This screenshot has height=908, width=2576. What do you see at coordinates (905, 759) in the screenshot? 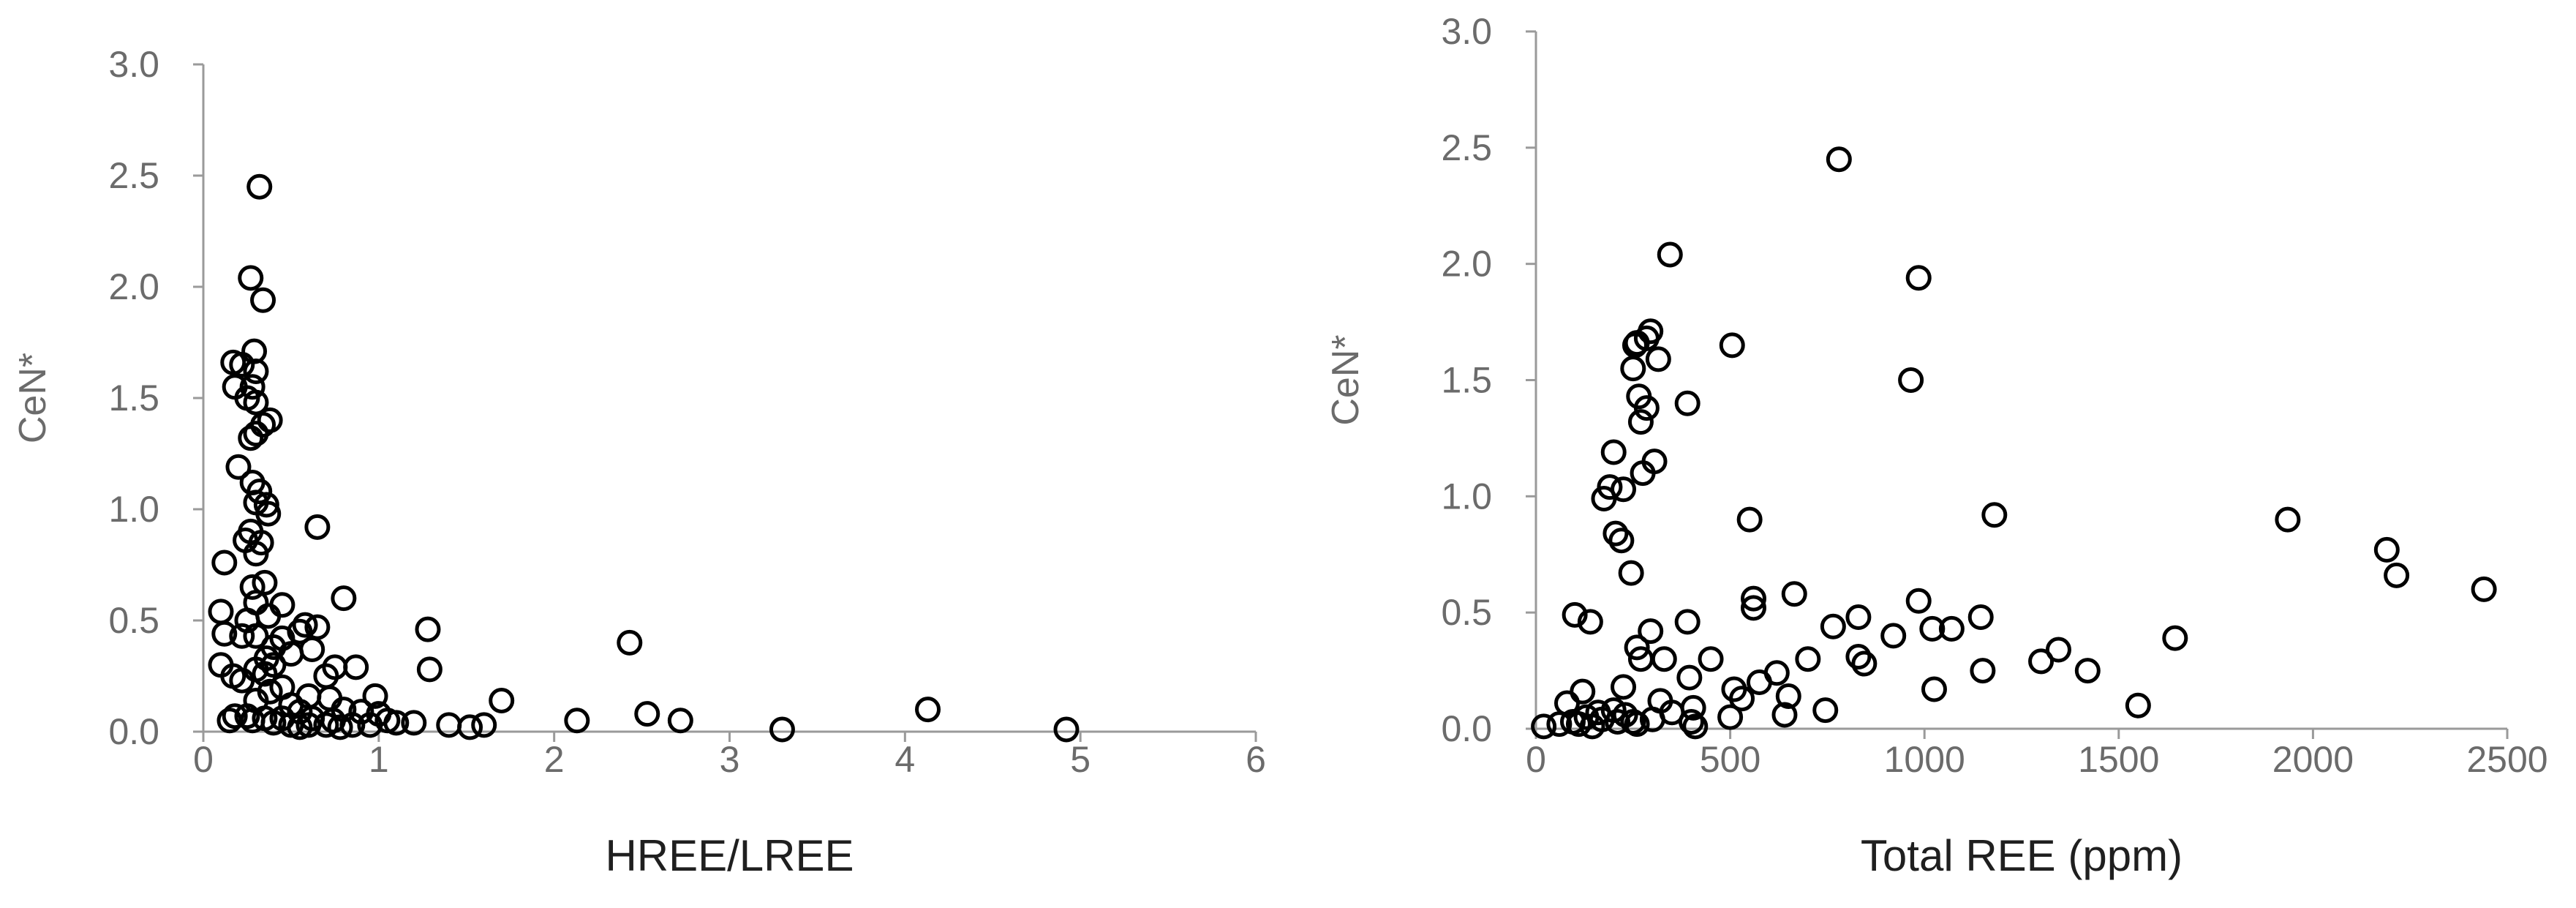
I see `x-tick-label: 4` at bounding box center [905, 759].